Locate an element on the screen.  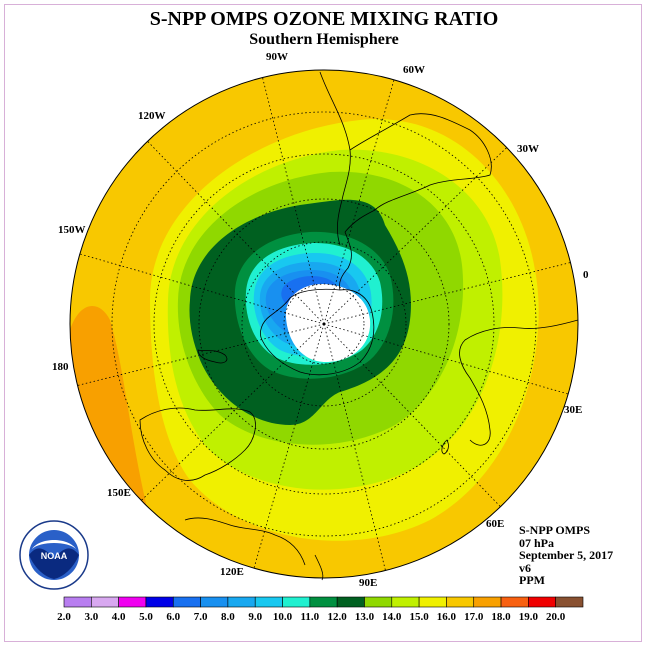
lon-label-0: 0 is located at coordinates (586, 275).